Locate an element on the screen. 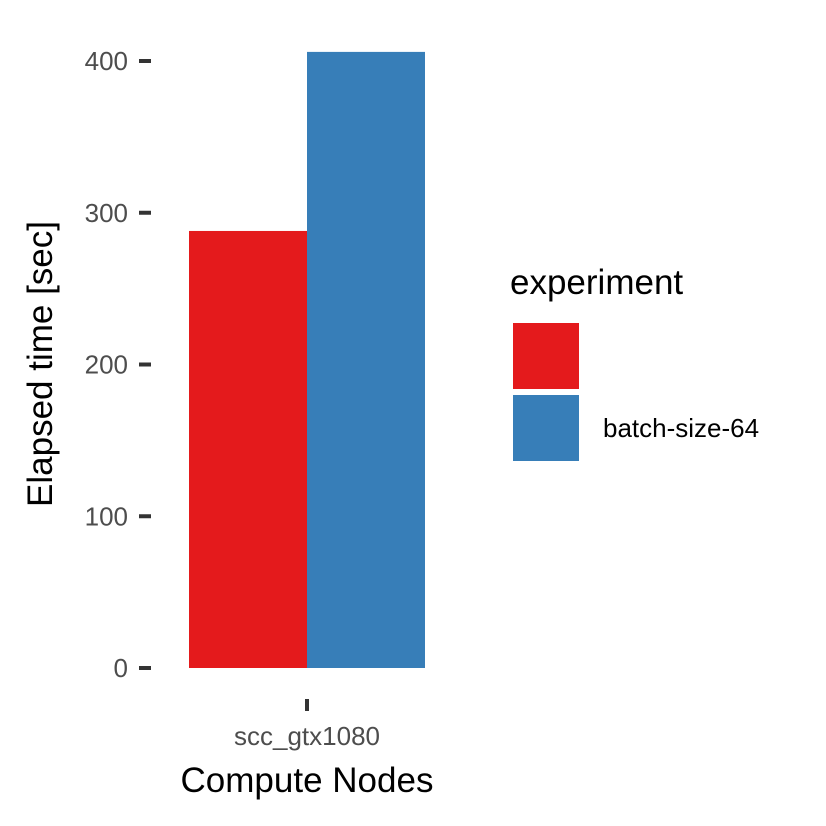  x-tick-label: scc_gtx1080 is located at coordinates (307, 736).